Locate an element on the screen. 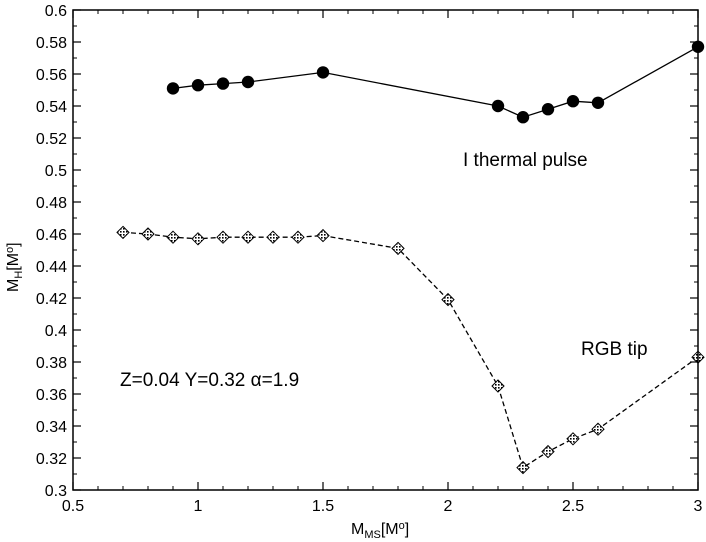 The image size is (706, 542). x-tick-label: 1.5 is located at coordinates (323, 506).